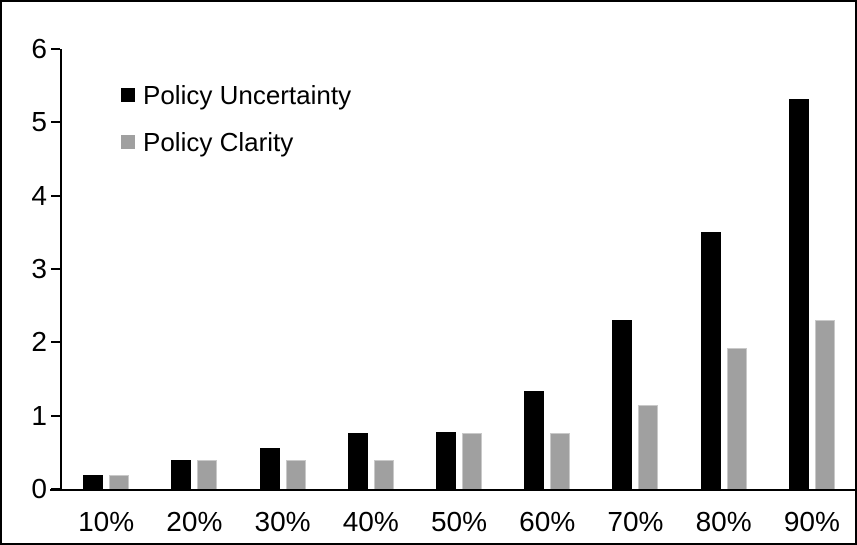 The height and width of the screenshot is (545, 857). Describe the element at coordinates (295, 474) in the screenshot. I see `bar-policy-clarity-30%` at that location.